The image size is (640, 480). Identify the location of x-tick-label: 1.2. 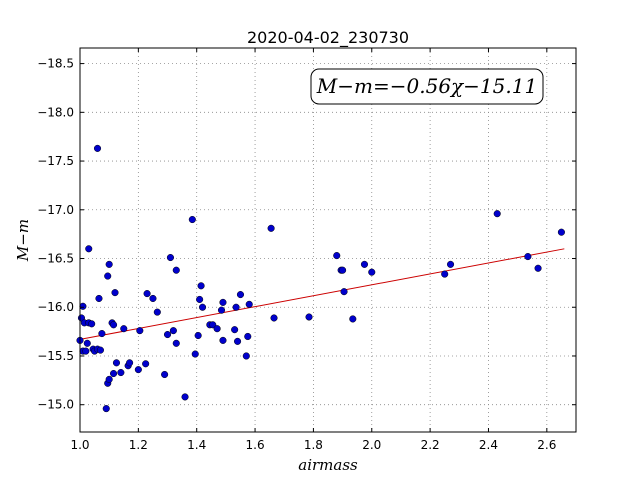
(138, 445).